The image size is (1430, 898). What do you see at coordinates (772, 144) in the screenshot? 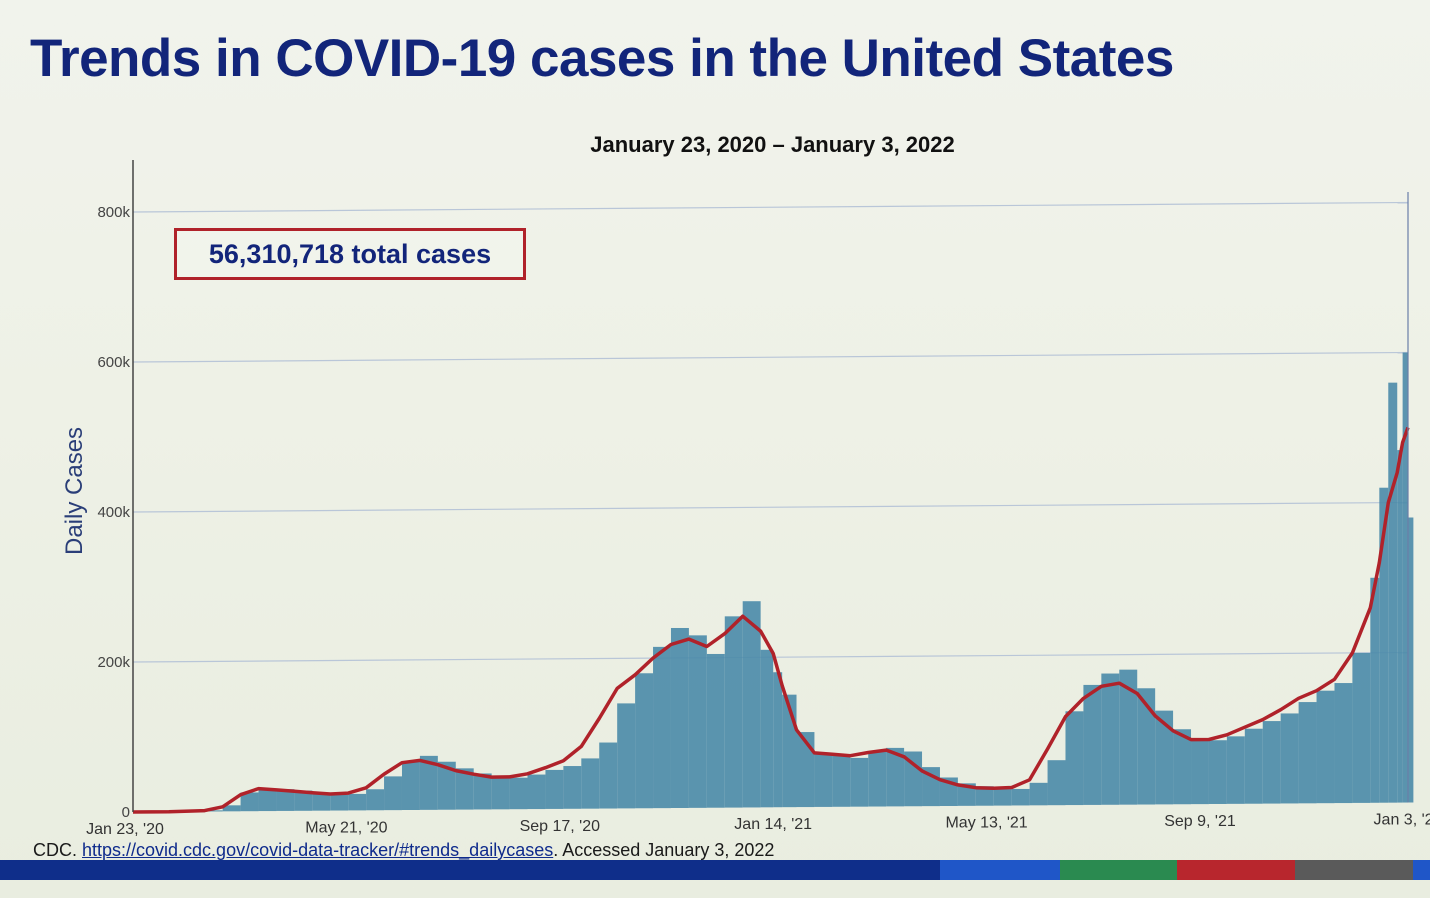
I see `chart-subtitle: January 23, 2020 – January 3, 2022` at bounding box center [772, 144].